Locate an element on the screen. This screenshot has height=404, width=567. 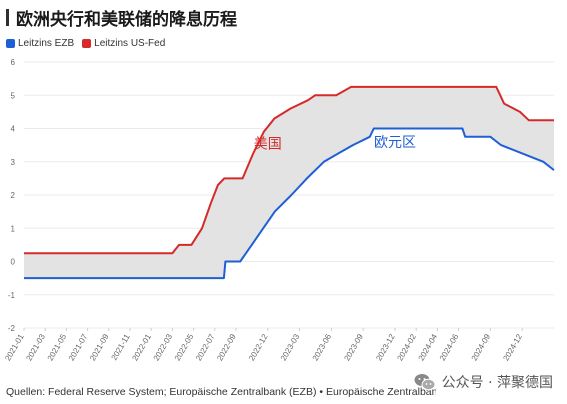
x-tick-label-15: 2023-12 is located at coordinates (385, 347).